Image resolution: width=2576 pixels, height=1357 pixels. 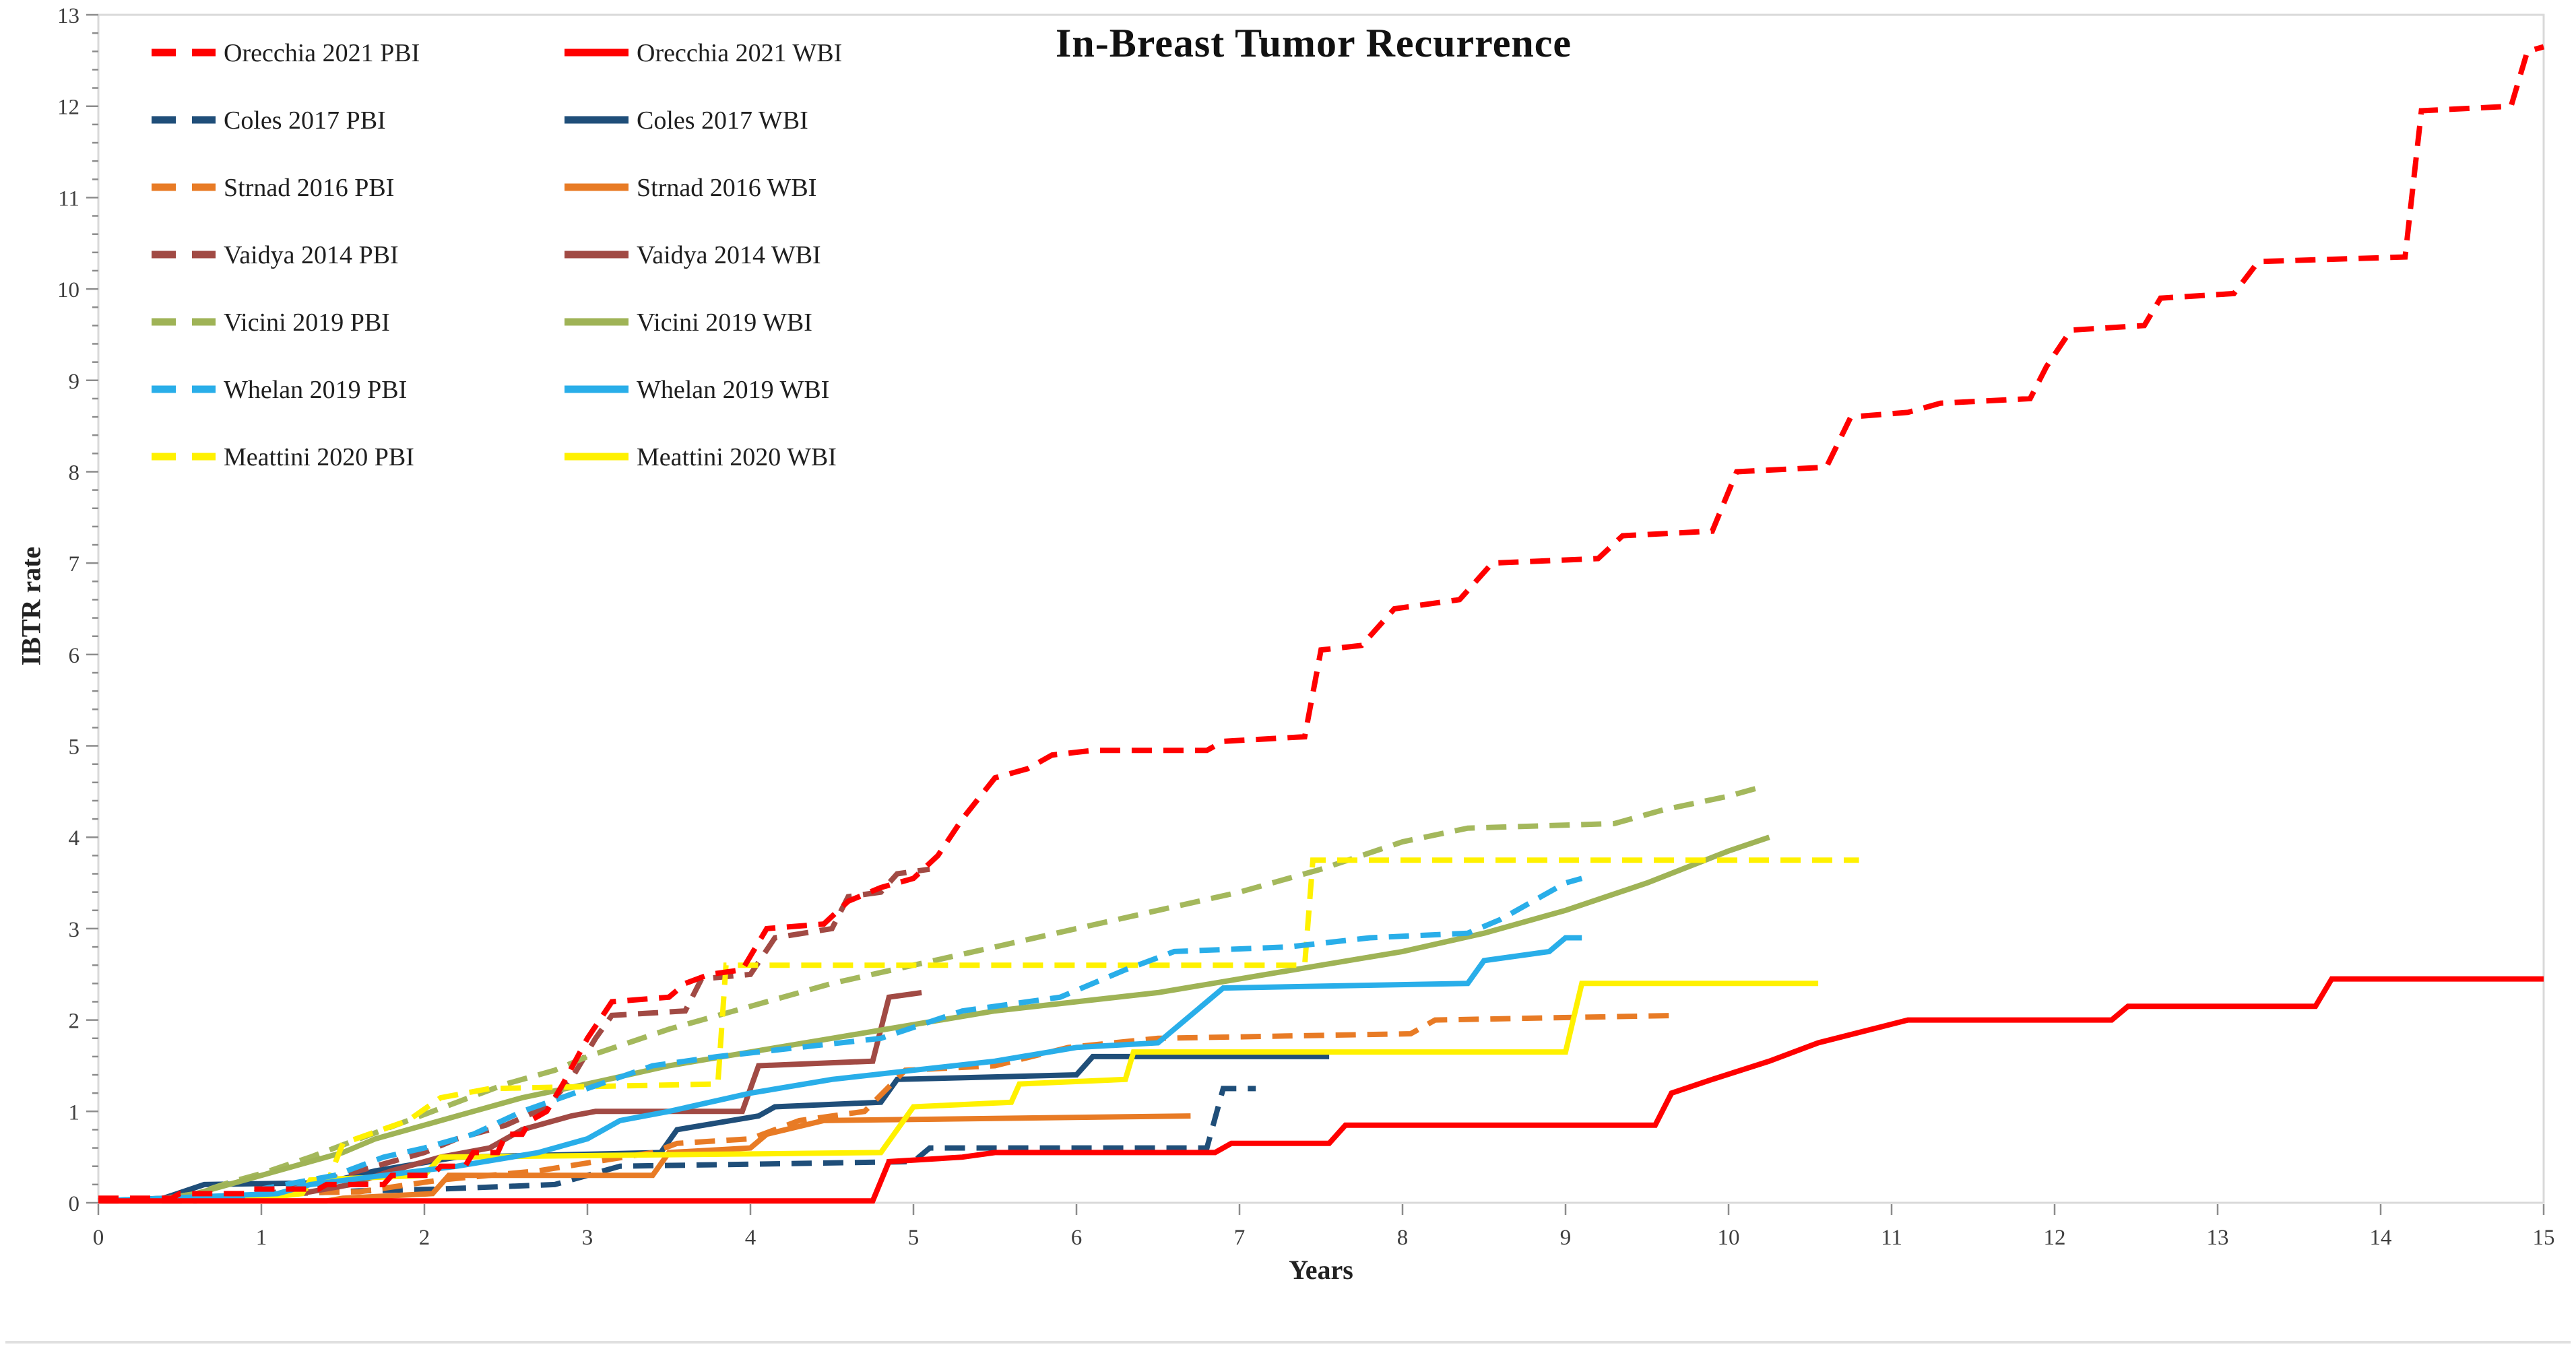 I want to click on y-tick-label: 10, so click(x=68, y=290).